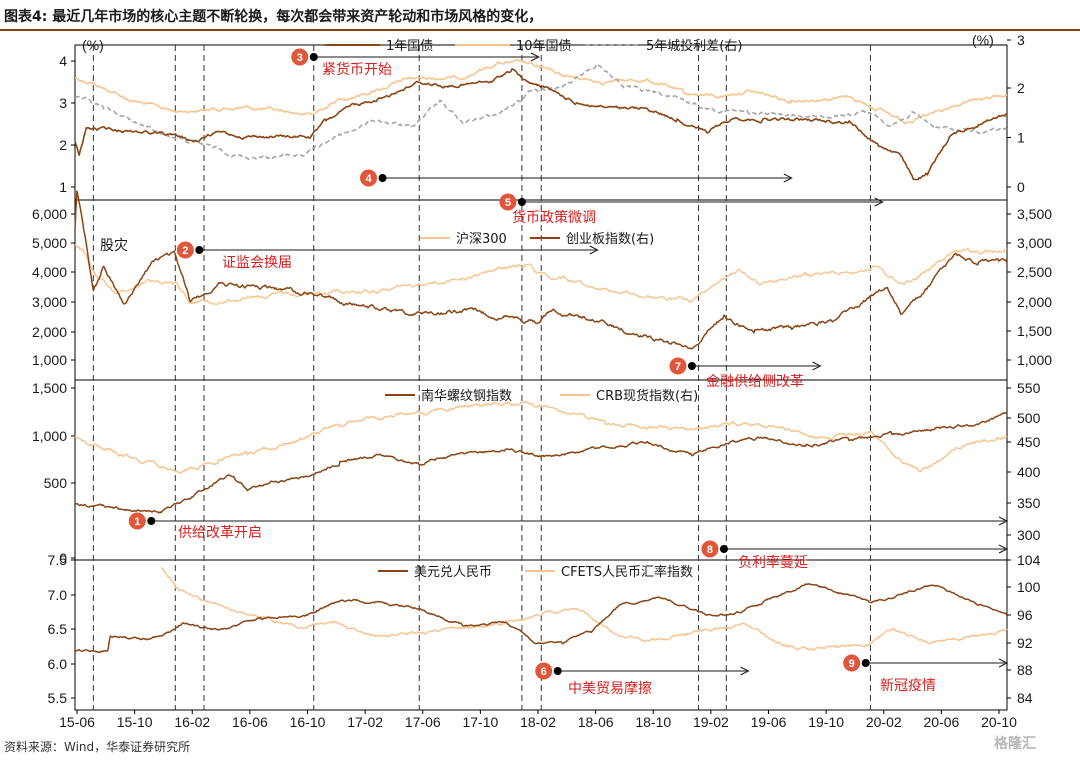  What do you see at coordinates (884, 722) in the screenshot?
I see `x-tick-label: 20-02` at bounding box center [884, 722].